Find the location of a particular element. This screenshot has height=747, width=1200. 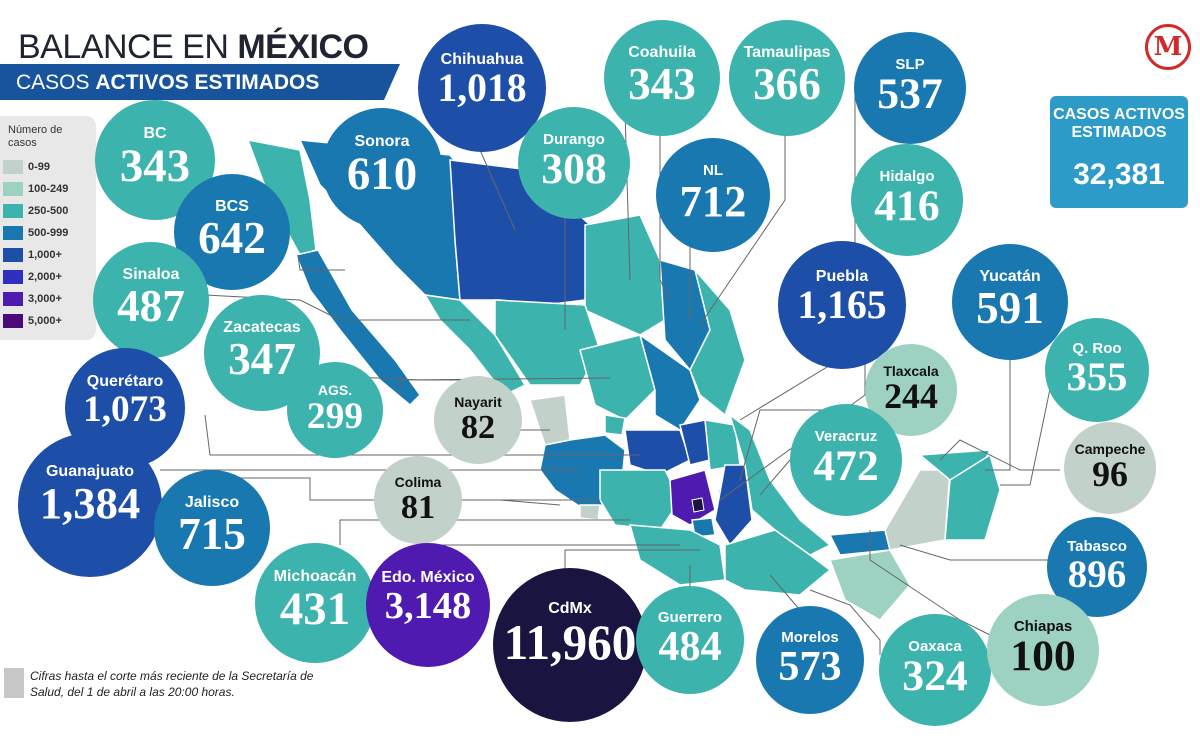

state-bubble: Q. Roo 355 is located at coordinates (1097, 370).